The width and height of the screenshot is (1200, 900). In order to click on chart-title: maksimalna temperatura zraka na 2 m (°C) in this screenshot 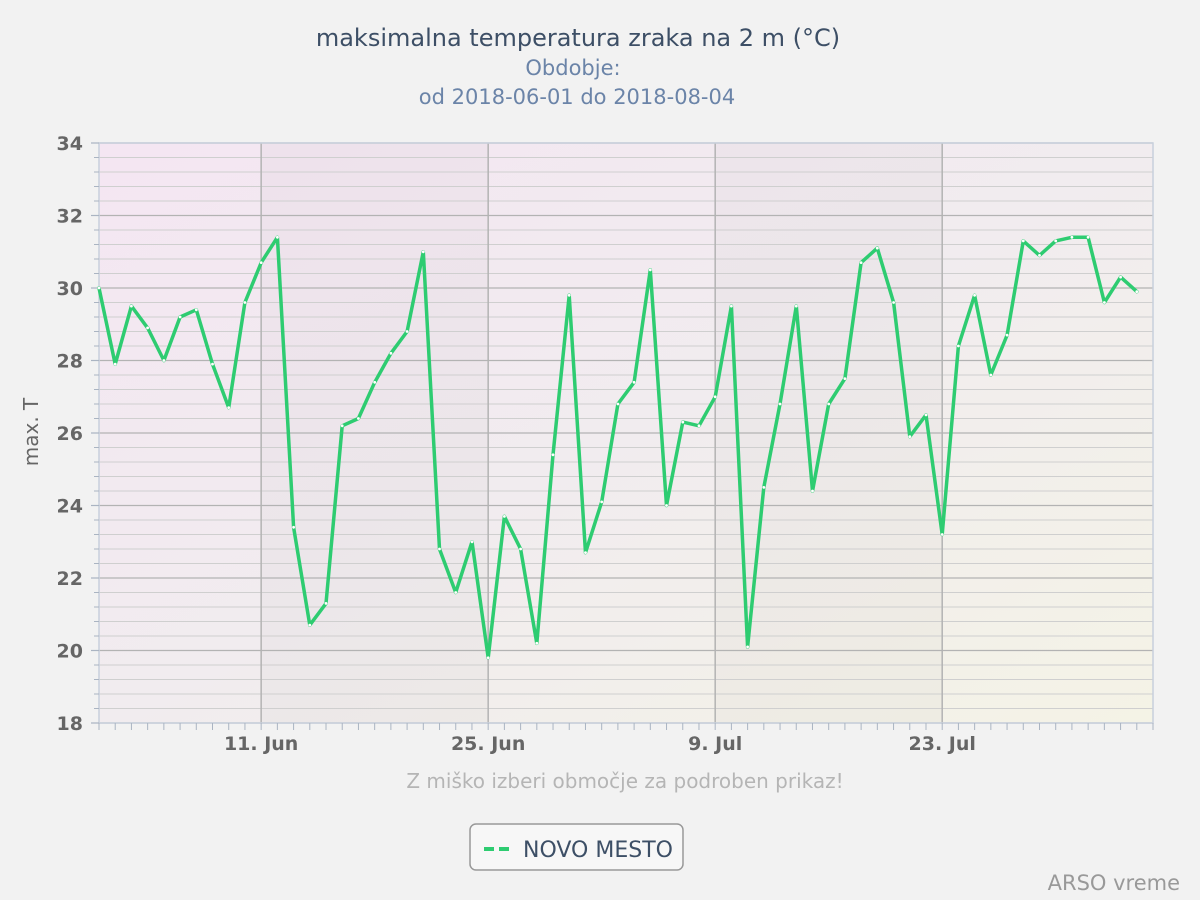, I will do `click(578, 38)`.